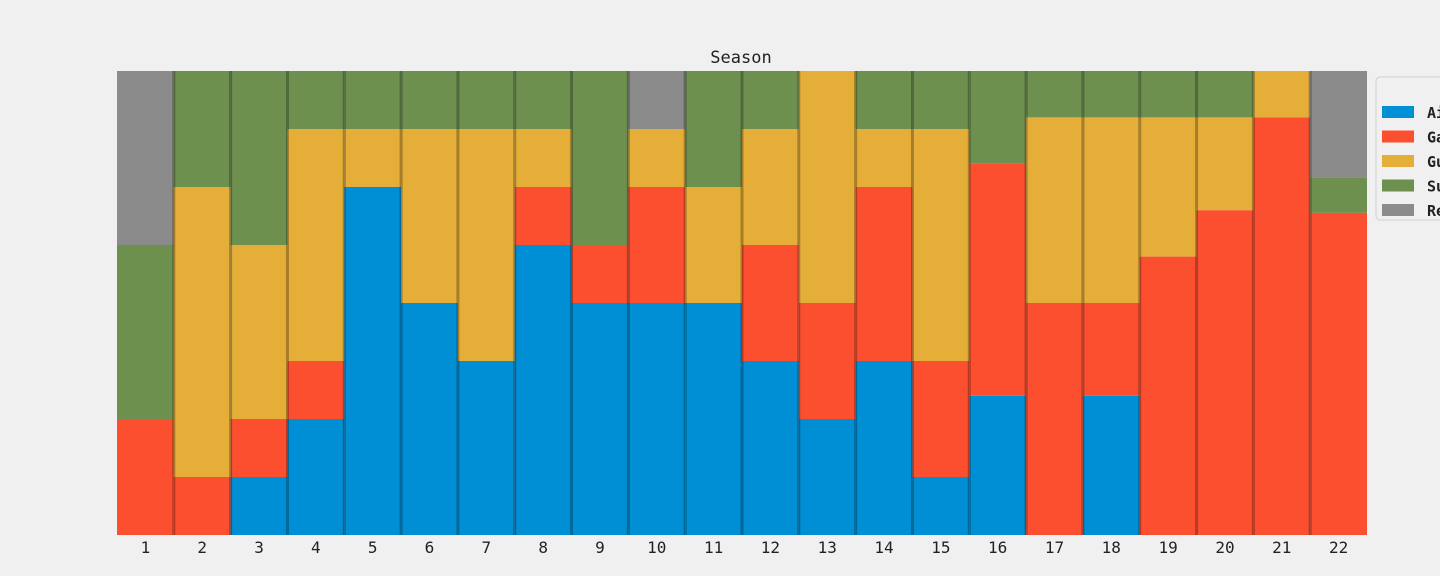  What do you see at coordinates (429, 100) in the screenshot?
I see `bar-segment-6-su` at bounding box center [429, 100].